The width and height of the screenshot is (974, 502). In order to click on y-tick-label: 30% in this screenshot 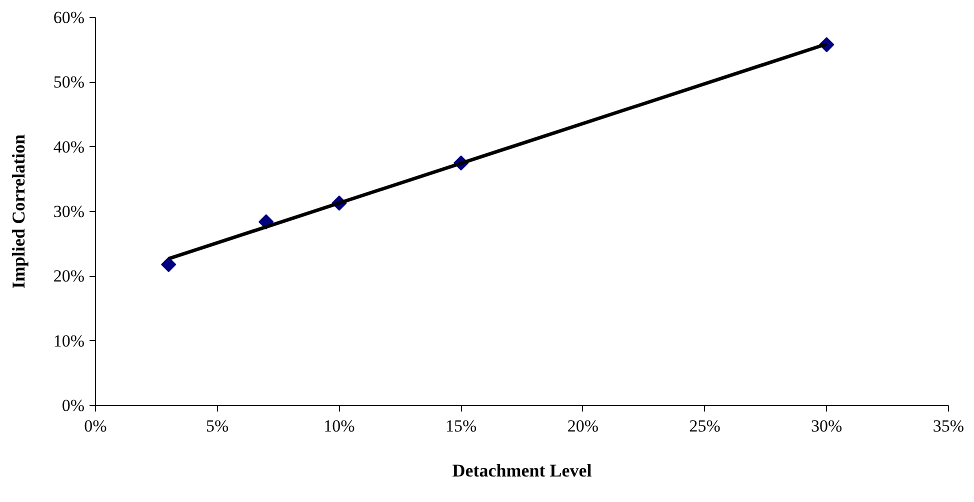, I will do `click(69, 211)`.